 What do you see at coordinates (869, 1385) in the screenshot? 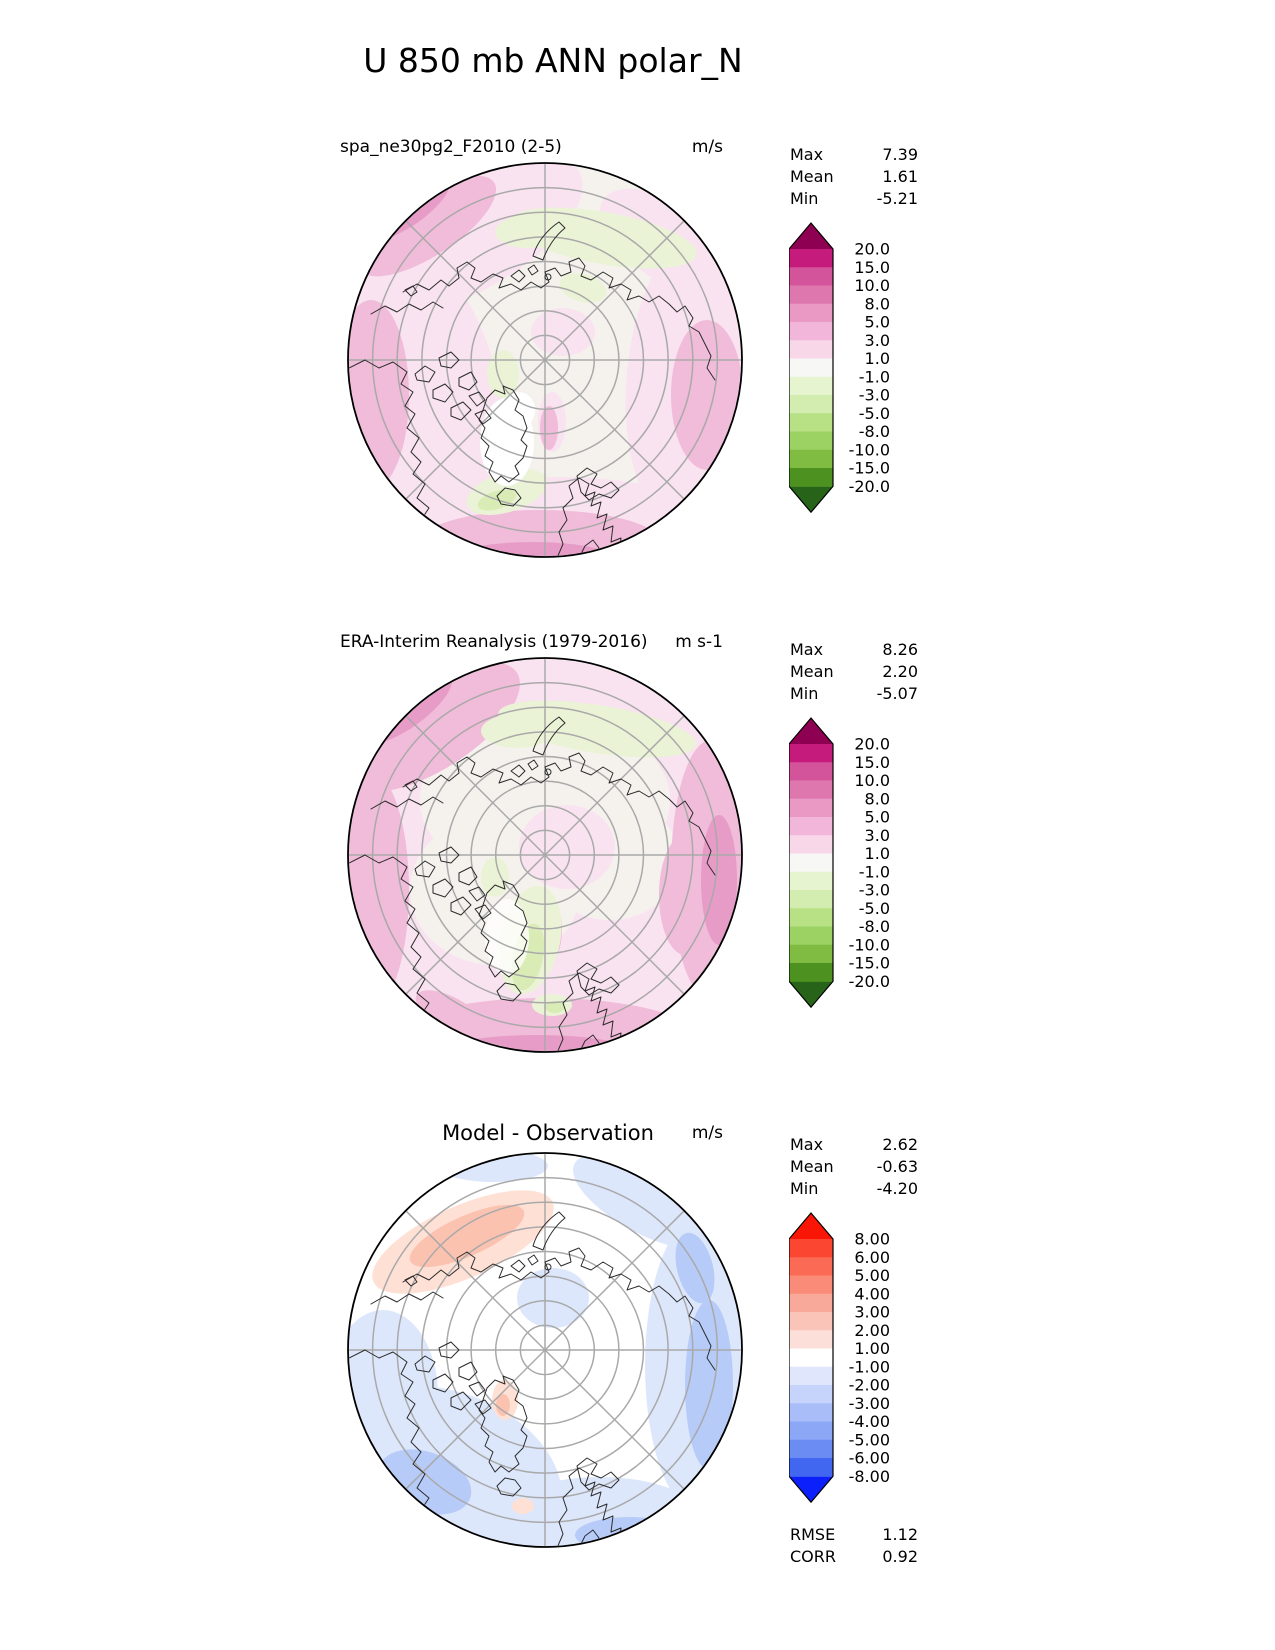
I see `svg-text: -2.00` at bounding box center [869, 1385].